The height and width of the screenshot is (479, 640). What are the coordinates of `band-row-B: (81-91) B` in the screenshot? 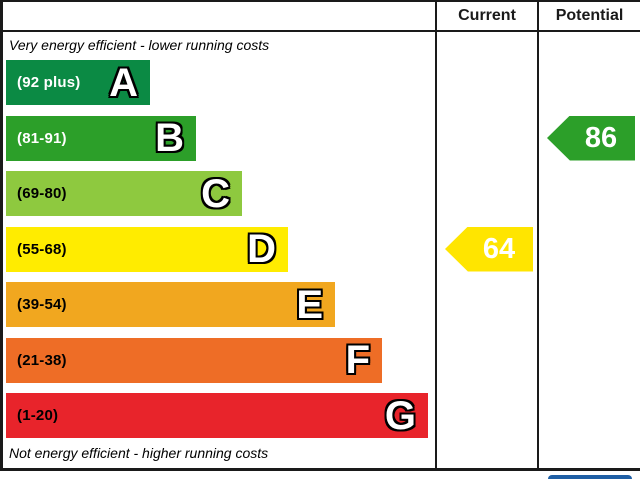 It's located at (101, 138).